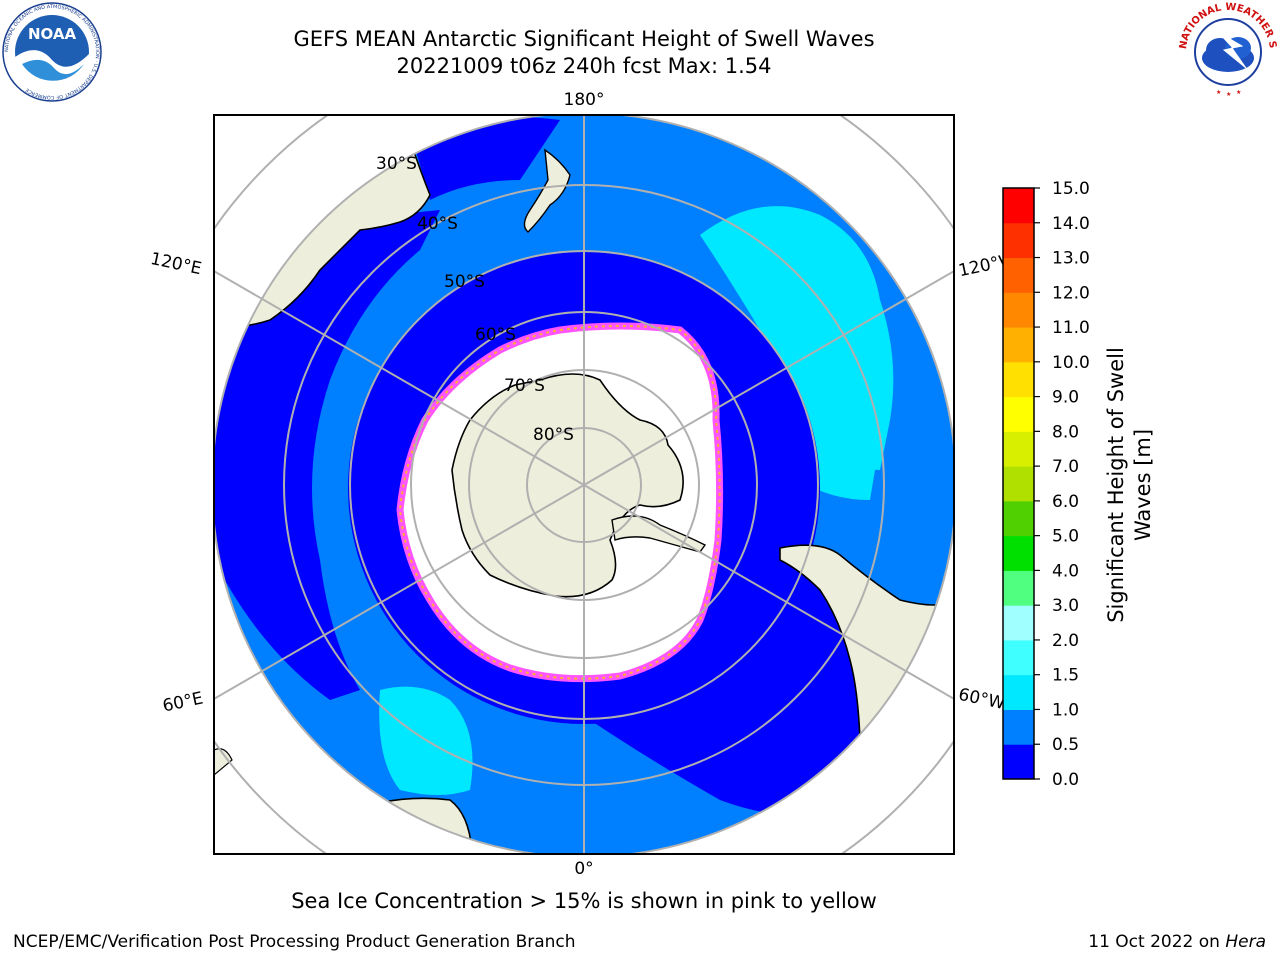  Describe the element at coordinates (464, 282) in the screenshot. I see `lat-label-50s: 50°S` at that location.